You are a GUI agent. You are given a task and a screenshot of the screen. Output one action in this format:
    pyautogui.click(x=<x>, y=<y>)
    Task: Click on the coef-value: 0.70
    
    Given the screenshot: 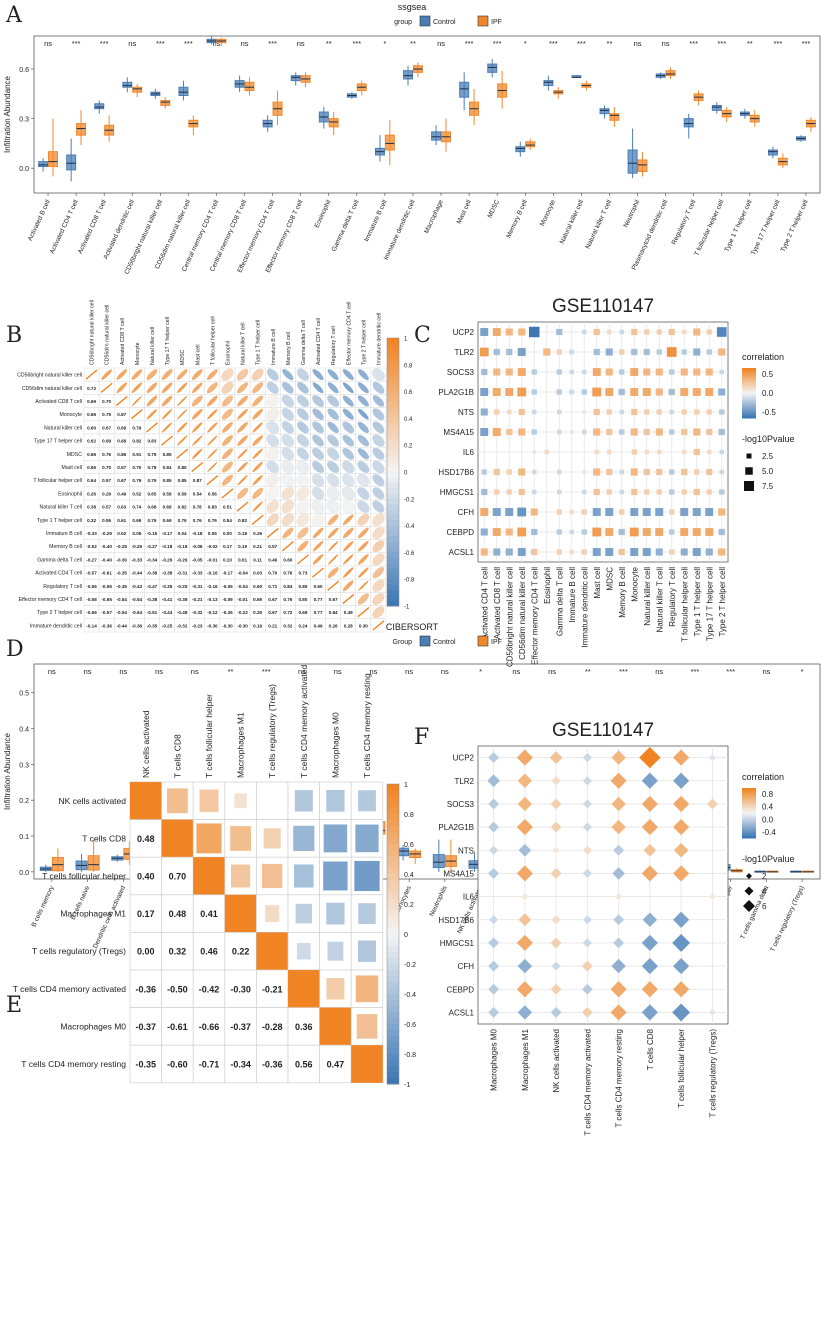 What is the action you would take?
    pyautogui.click(x=106, y=401)
    